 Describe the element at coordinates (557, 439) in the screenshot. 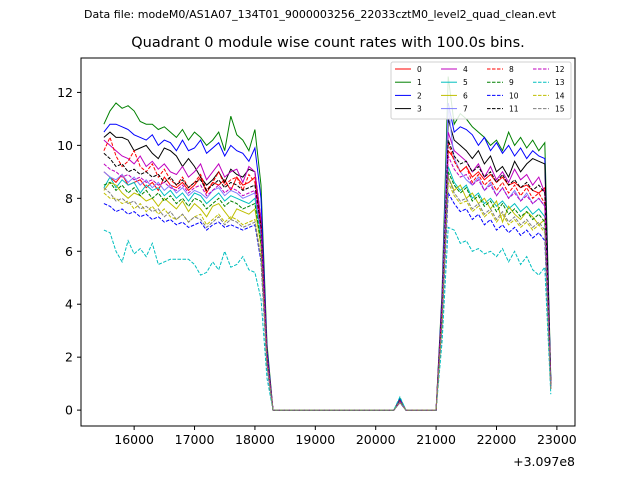

I see `x-tick-label: 23000` at that location.